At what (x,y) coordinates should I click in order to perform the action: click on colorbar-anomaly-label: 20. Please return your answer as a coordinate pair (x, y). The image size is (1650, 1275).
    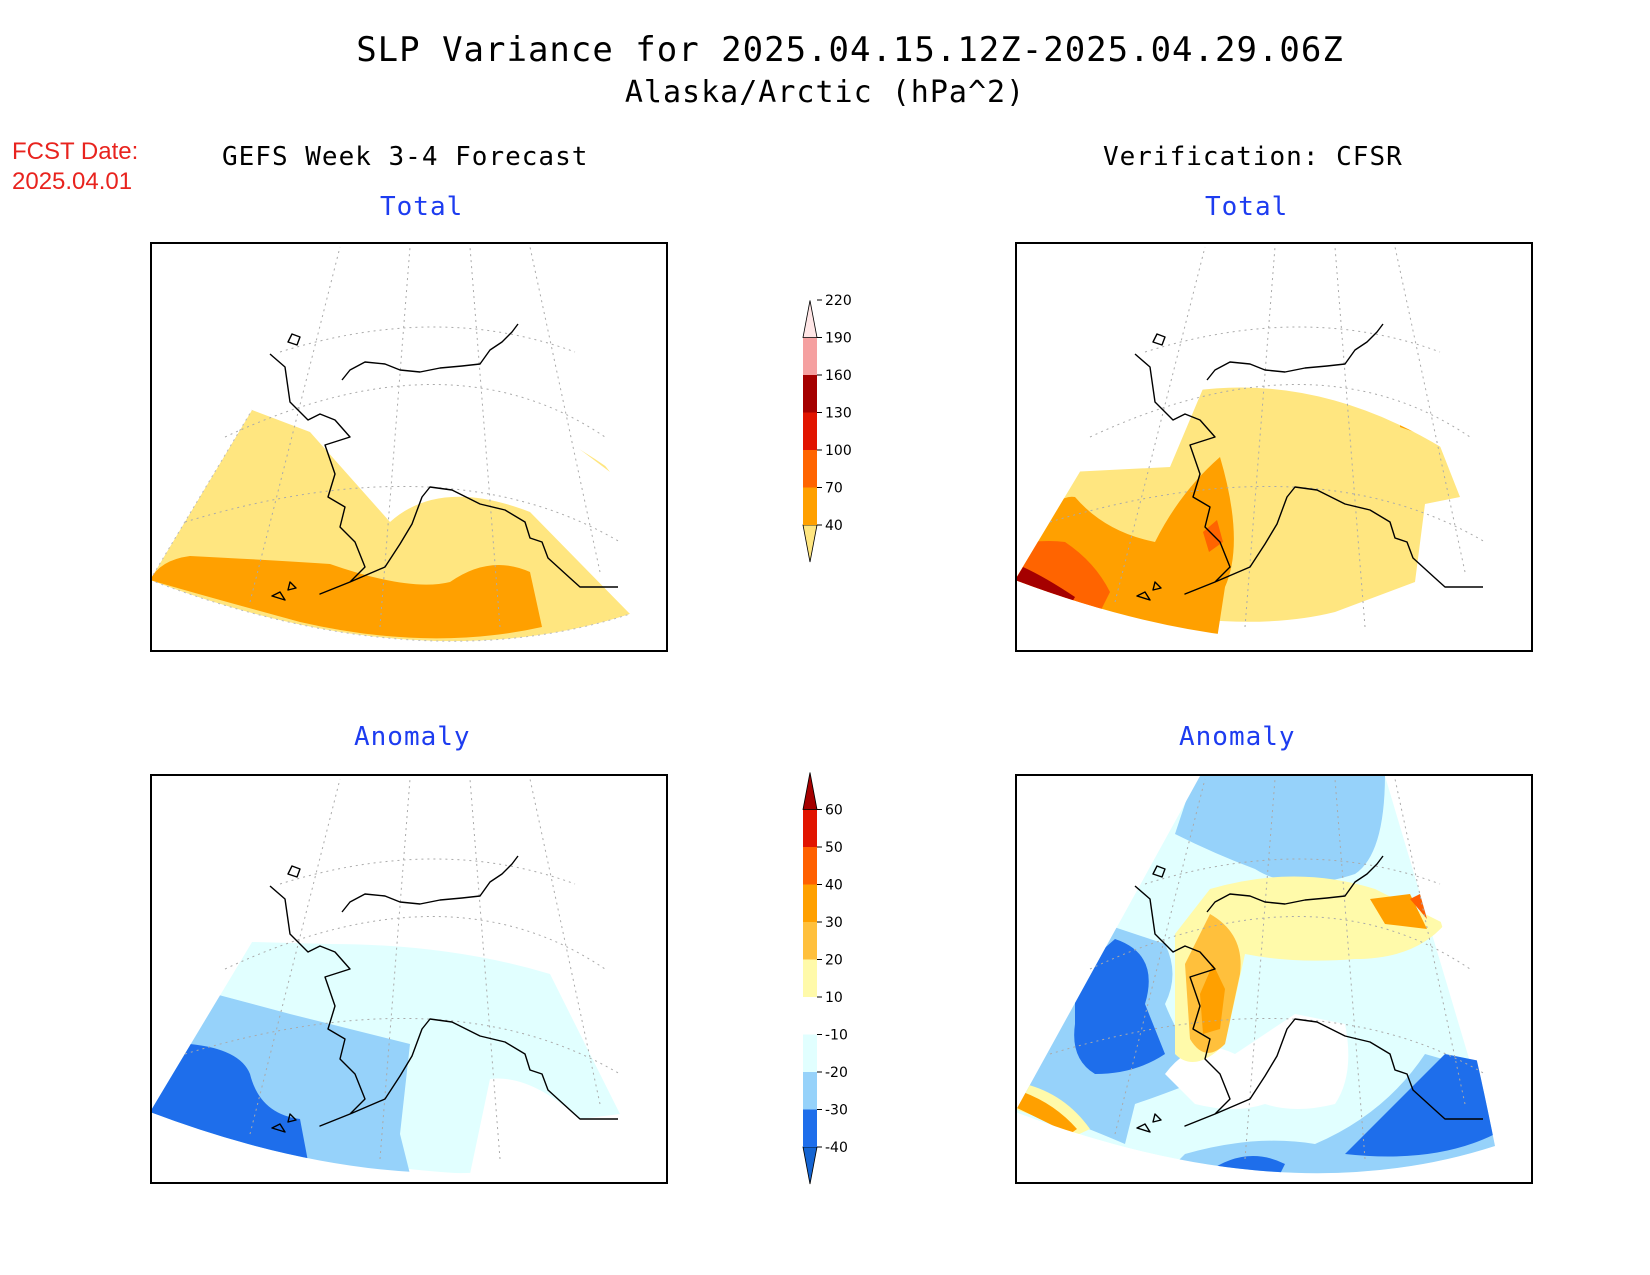
    Looking at the image, I should click on (834, 961).